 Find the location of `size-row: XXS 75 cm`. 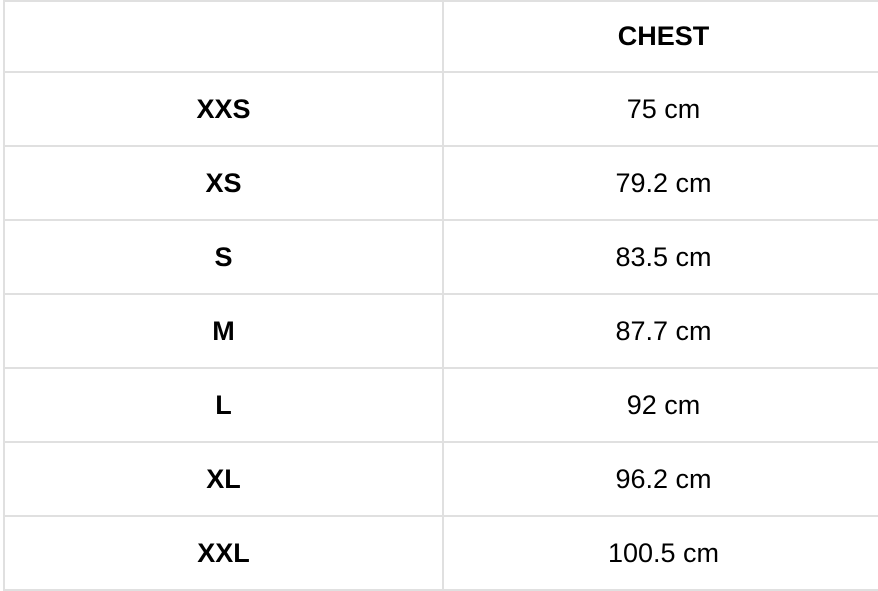

size-row: XXS 75 cm is located at coordinates (440, 109).